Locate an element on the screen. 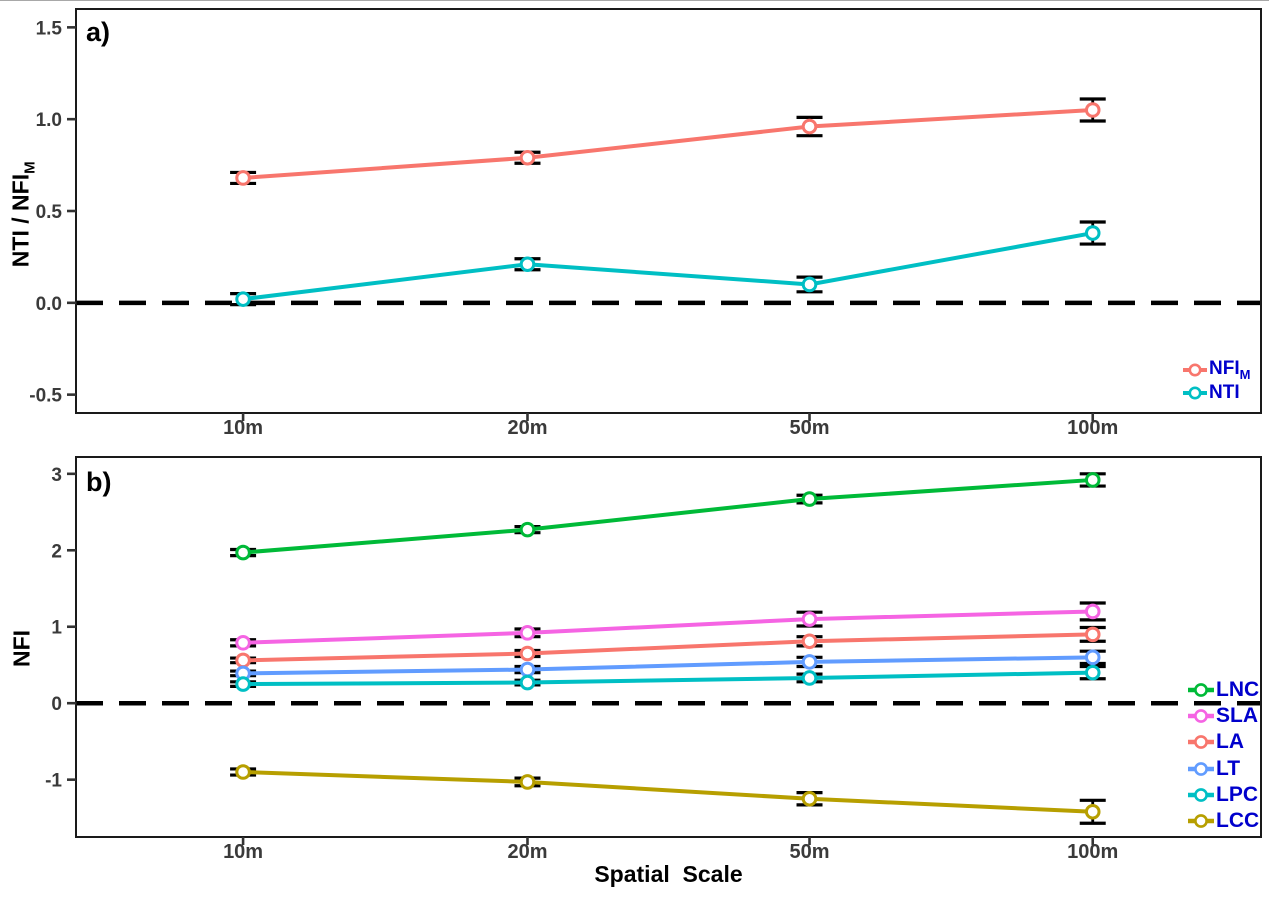 This screenshot has height=898, width=1269. data-point-LNC-50m is located at coordinates (809, 499).